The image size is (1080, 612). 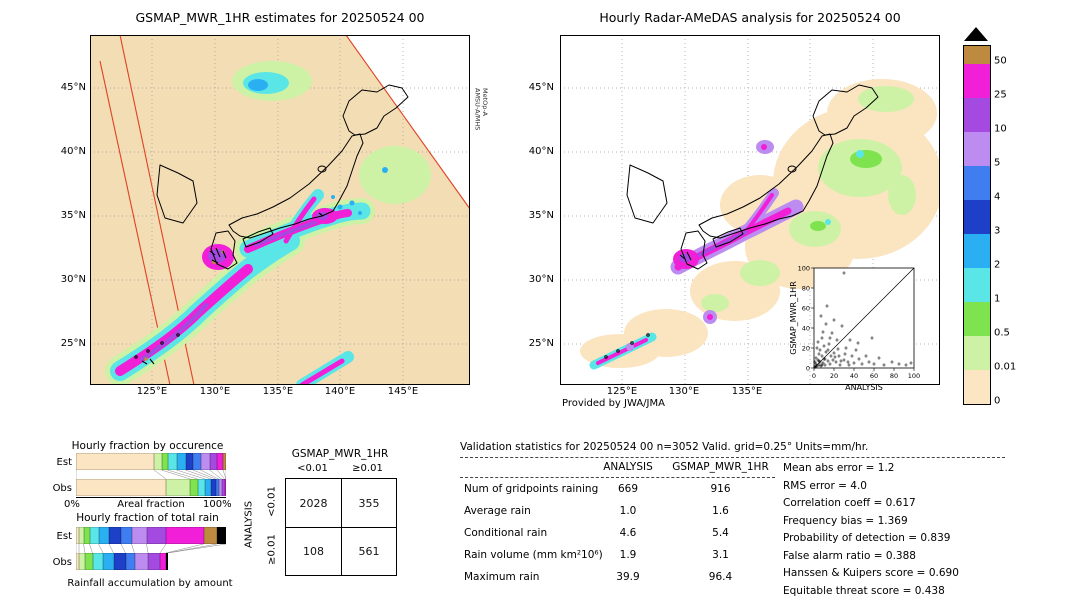 What do you see at coordinates (849, 503) in the screenshot?
I see `score-line: Correlation coeff = 0.617` at bounding box center [849, 503].